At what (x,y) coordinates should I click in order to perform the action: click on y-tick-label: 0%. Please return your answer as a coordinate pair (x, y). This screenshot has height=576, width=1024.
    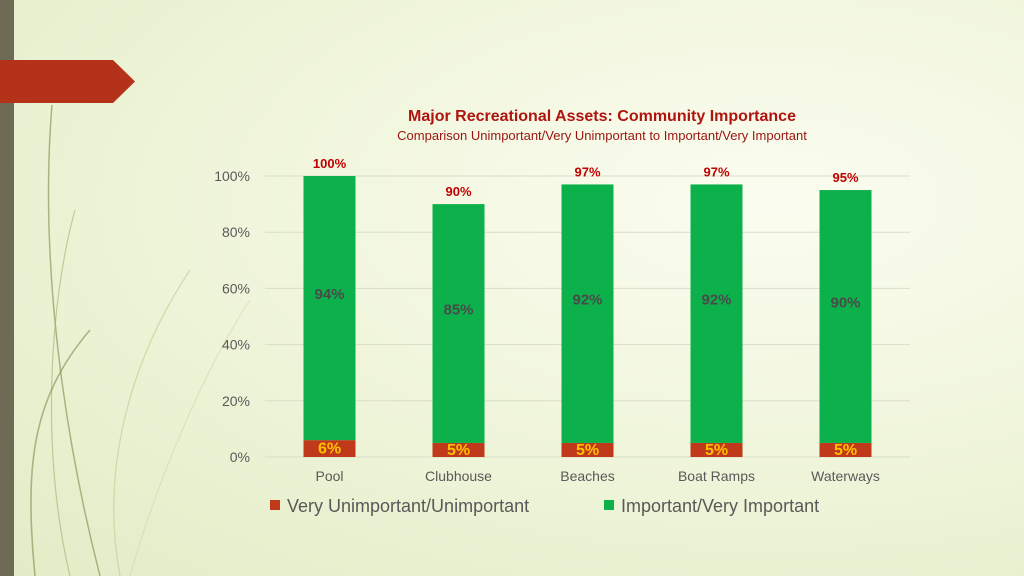
    Looking at the image, I should click on (240, 457).